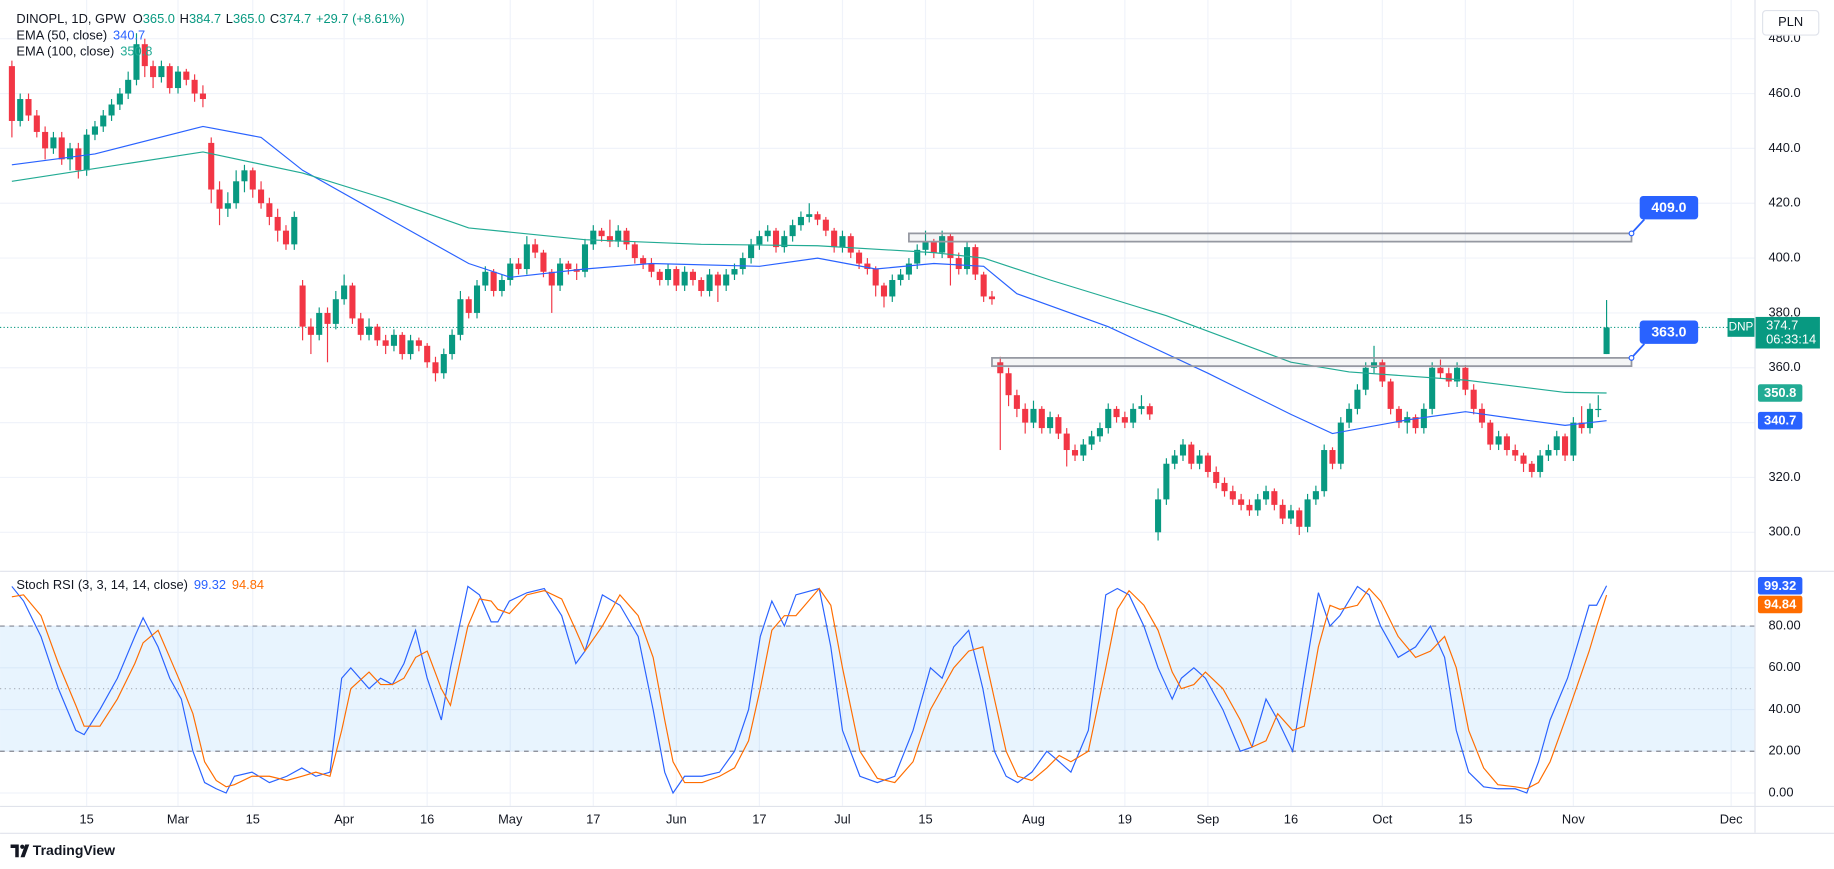 Image resolution: width=1834 pixels, height=869 pixels. What do you see at coordinates (344, 818) in the screenshot?
I see `x-tick-label: Apr` at bounding box center [344, 818].